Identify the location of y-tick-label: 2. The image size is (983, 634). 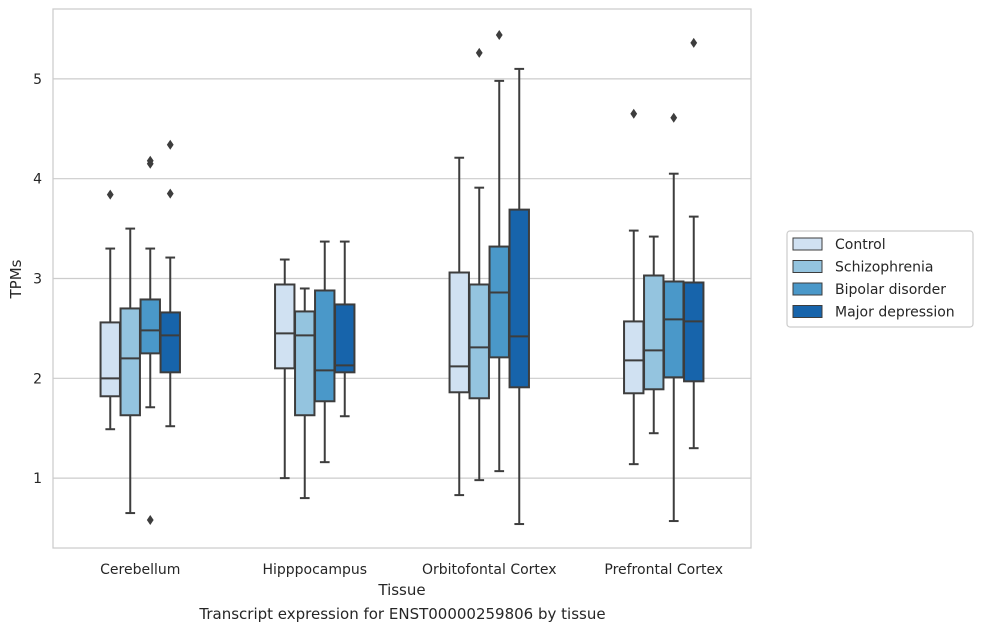
(37, 379).